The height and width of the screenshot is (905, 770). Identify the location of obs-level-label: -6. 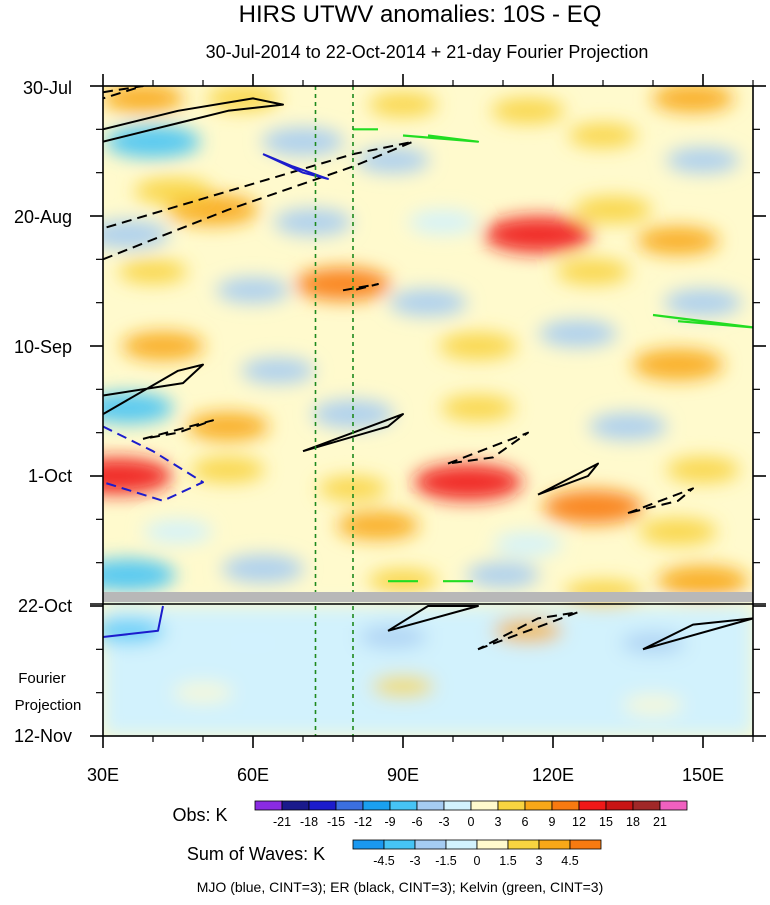
(416, 822).